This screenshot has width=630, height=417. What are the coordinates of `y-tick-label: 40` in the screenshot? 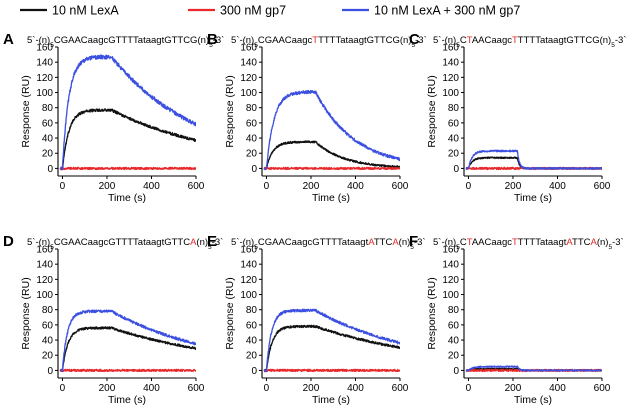 It's located at (48, 341).